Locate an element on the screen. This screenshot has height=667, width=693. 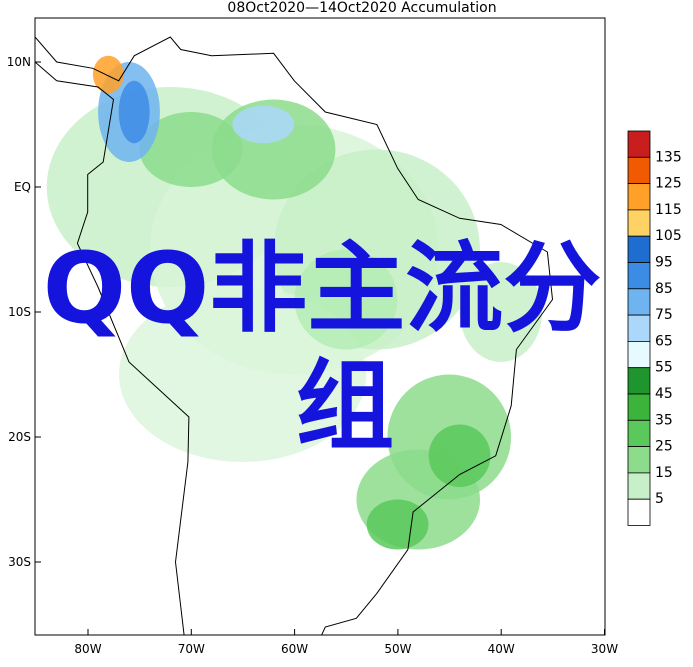
lon-label: 70W is located at coordinates (191, 649).